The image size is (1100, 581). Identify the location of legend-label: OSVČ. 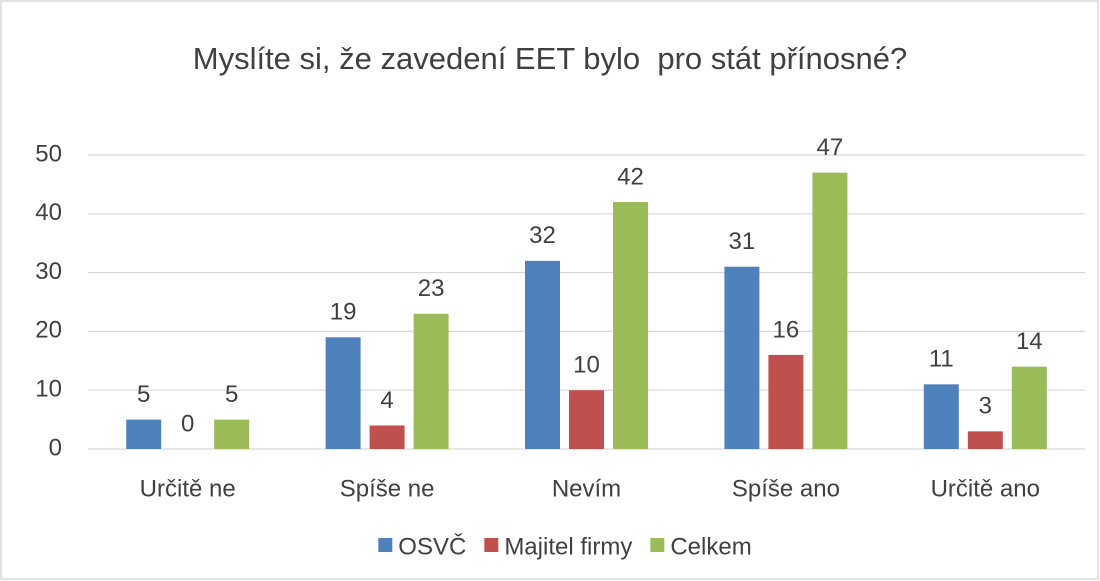
(432, 546).